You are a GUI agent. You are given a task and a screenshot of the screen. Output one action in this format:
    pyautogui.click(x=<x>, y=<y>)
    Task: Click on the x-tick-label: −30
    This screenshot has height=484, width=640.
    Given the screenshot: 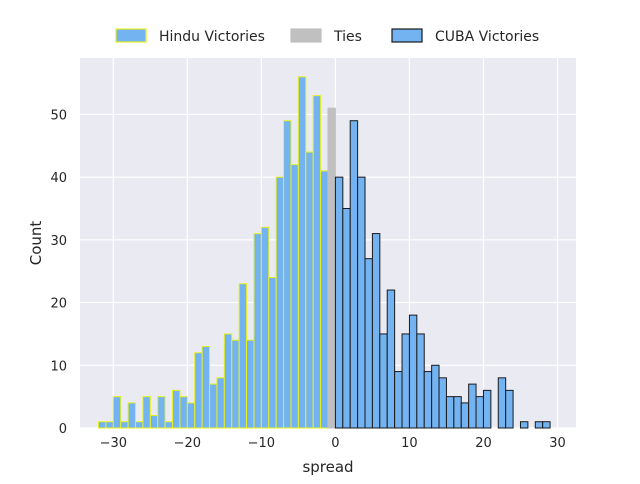 What is the action you would take?
    pyautogui.click(x=113, y=443)
    